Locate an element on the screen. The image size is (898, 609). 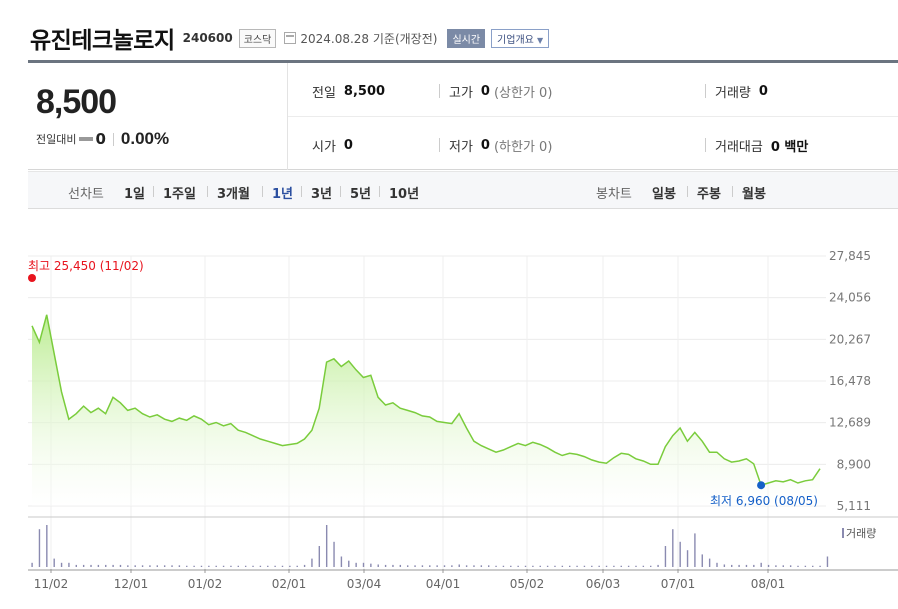
period-3m: 3개월 is located at coordinates (233, 194).